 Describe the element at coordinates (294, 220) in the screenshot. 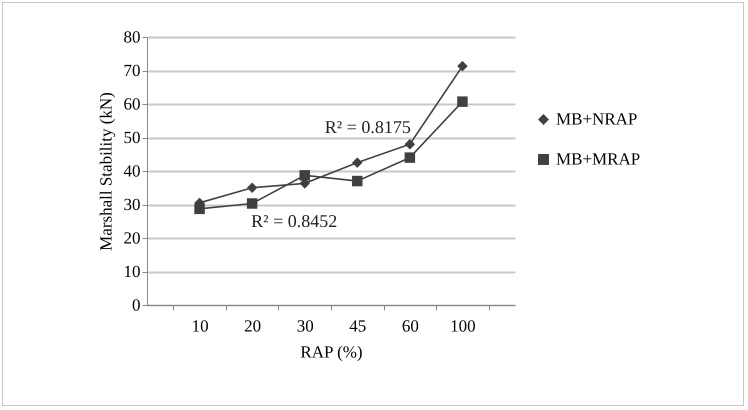

I see `annotation: R² = 0.8452` at that location.